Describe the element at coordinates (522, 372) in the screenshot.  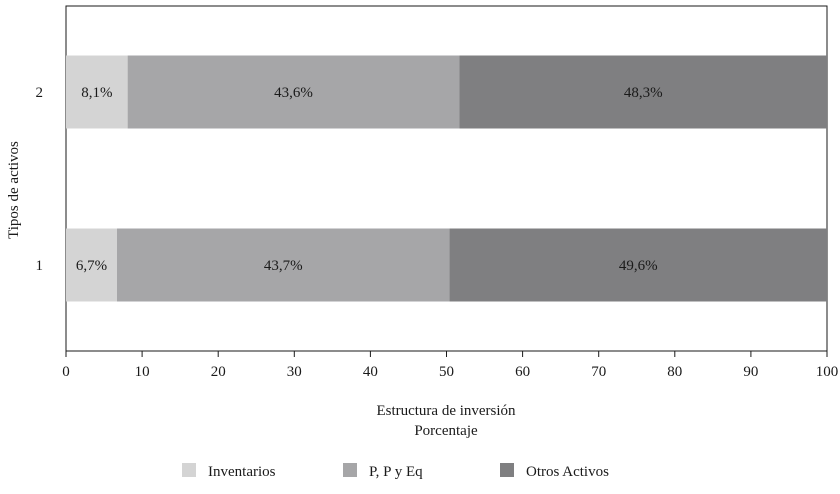
I see `x-tick-label: 60` at that location.